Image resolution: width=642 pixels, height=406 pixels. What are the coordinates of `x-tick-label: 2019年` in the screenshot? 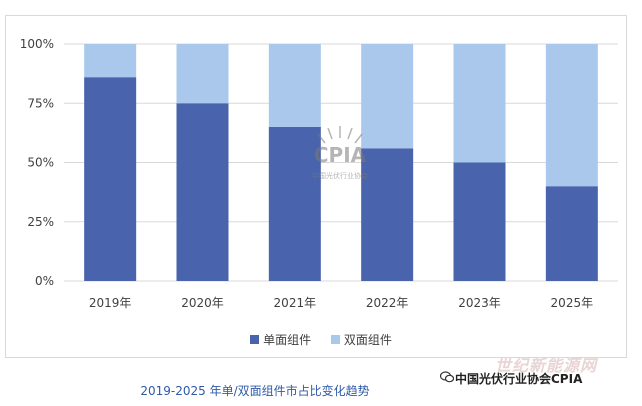 It's located at (110, 303).